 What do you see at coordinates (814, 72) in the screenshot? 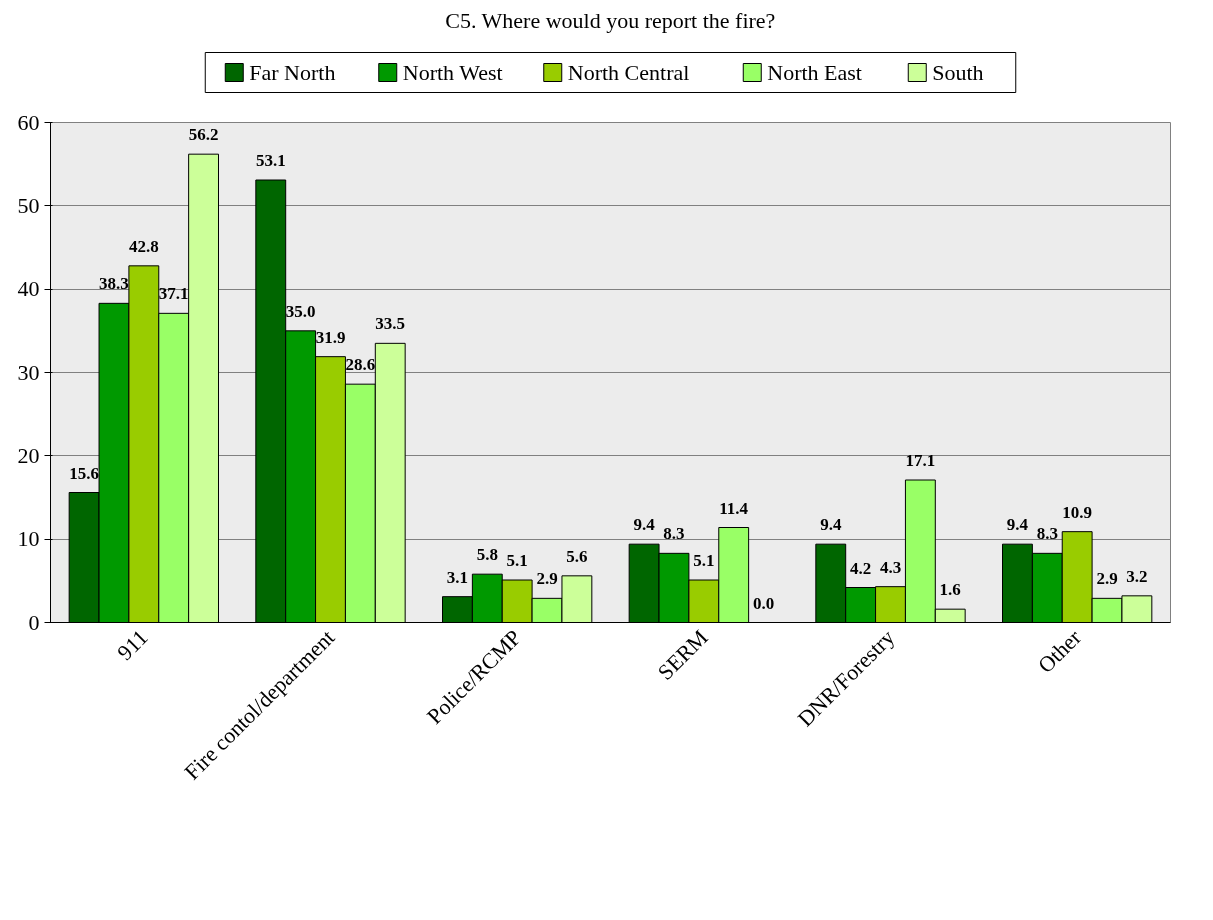
I see `legend-label: North East` at bounding box center [814, 72].